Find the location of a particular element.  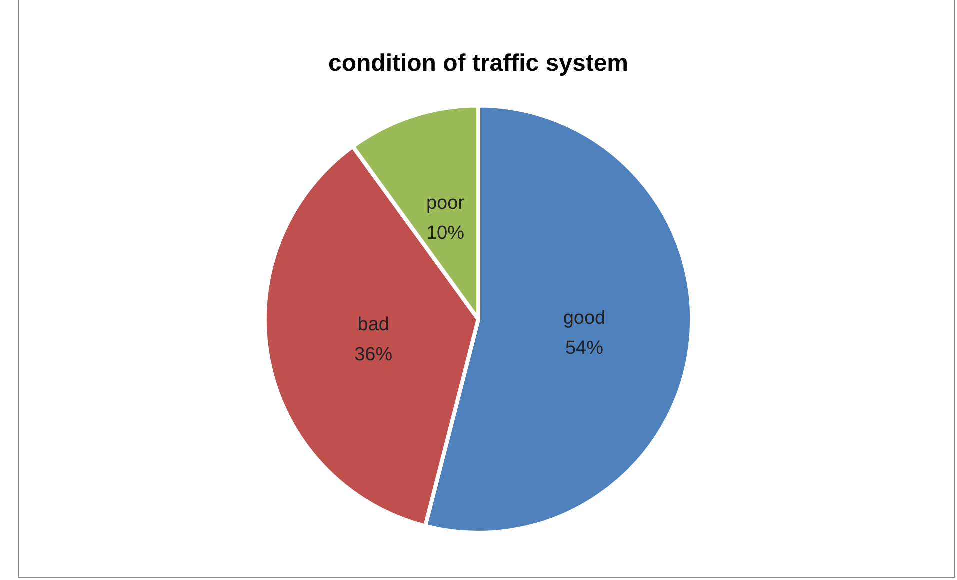

data-label: 36% is located at coordinates (373, 355).